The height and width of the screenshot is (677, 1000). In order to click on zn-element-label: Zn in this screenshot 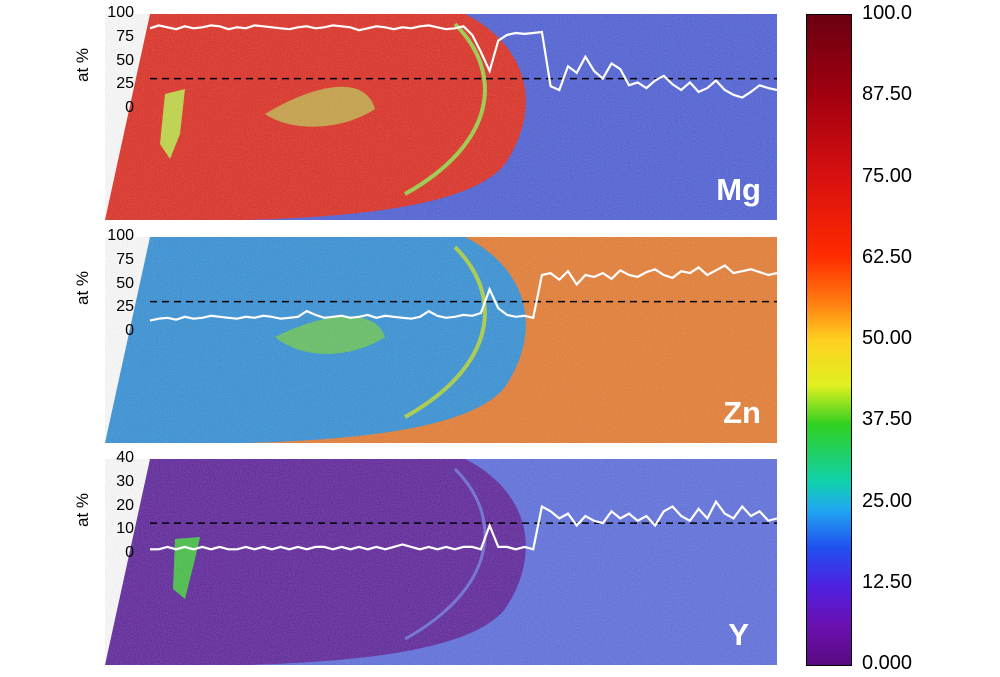, I will do `click(742, 412)`.